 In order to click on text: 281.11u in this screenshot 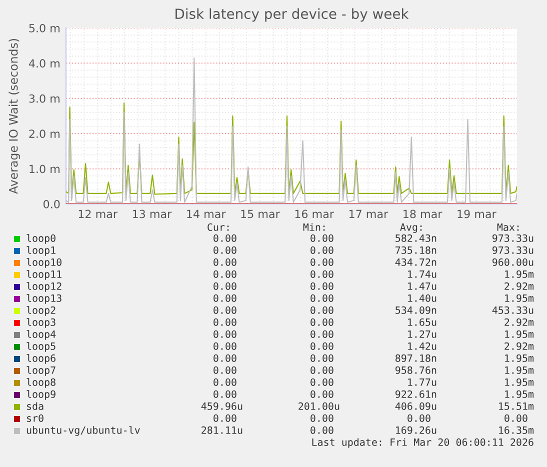, I will do `click(222, 430)`.